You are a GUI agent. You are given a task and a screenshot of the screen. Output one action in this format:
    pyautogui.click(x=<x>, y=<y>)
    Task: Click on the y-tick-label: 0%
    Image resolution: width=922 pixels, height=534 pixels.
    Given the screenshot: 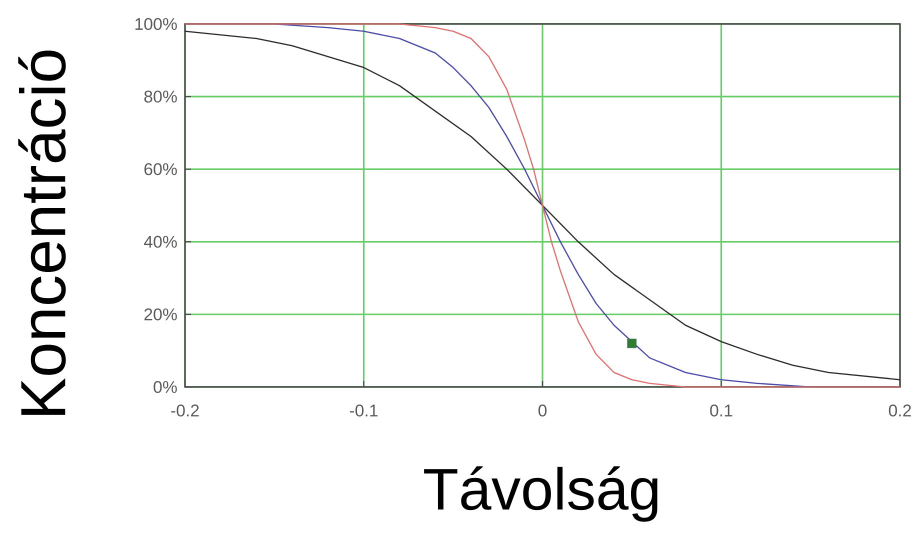 What is the action you would take?
    pyautogui.click(x=165, y=386)
    